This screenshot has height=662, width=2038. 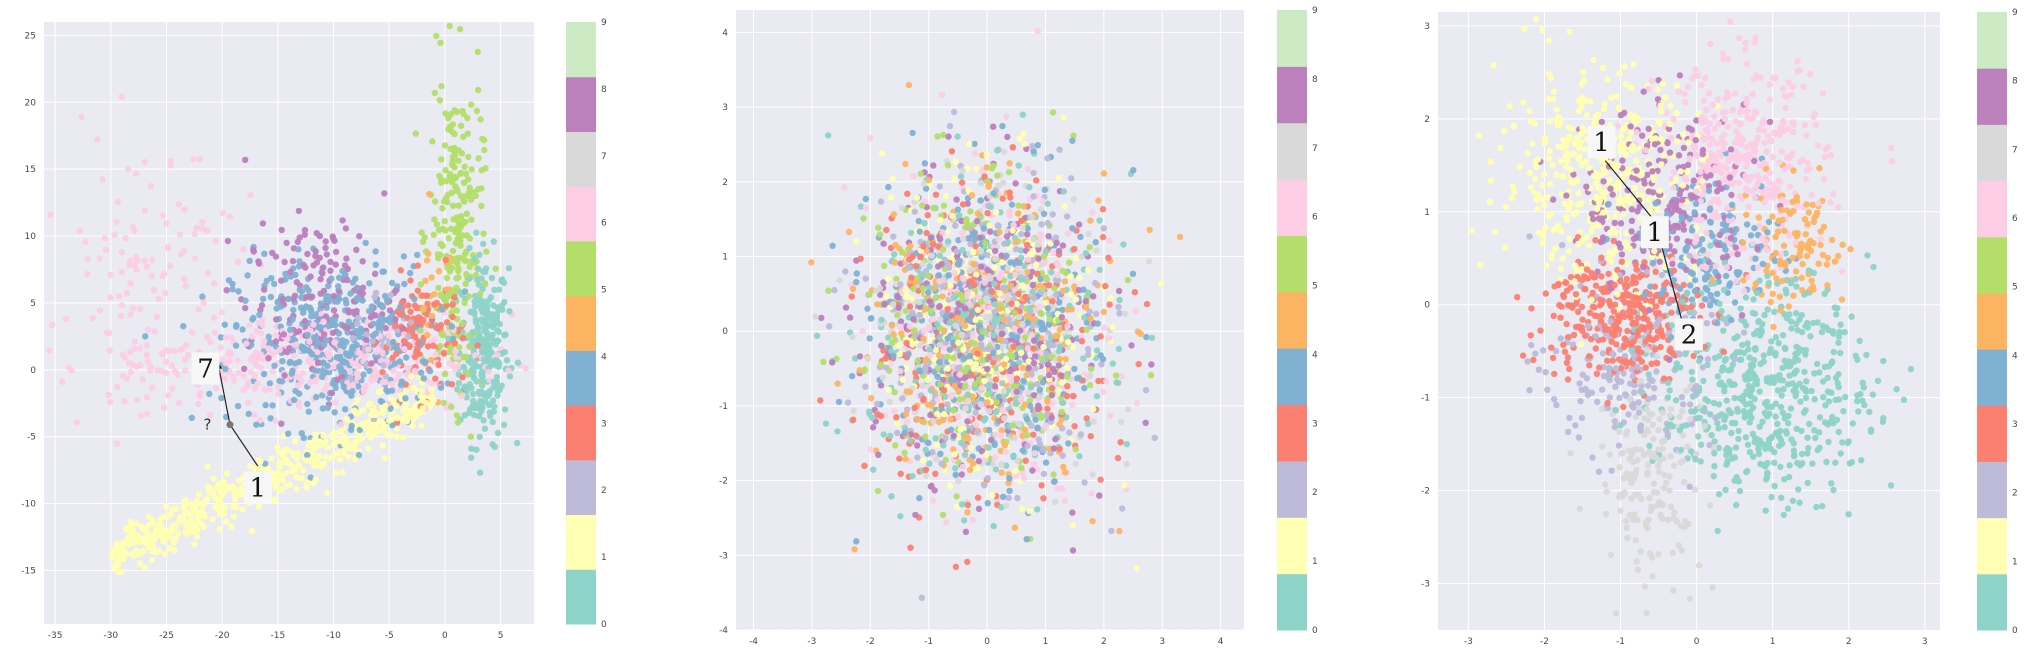 I want to click on colorbar-tick-label: 0, so click(x=1315, y=631).